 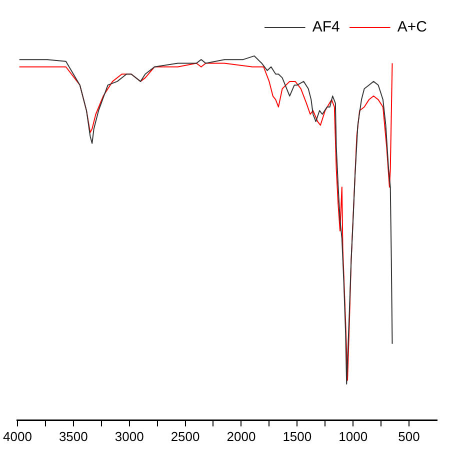 I want to click on legend-label: A+C, so click(x=412, y=27).